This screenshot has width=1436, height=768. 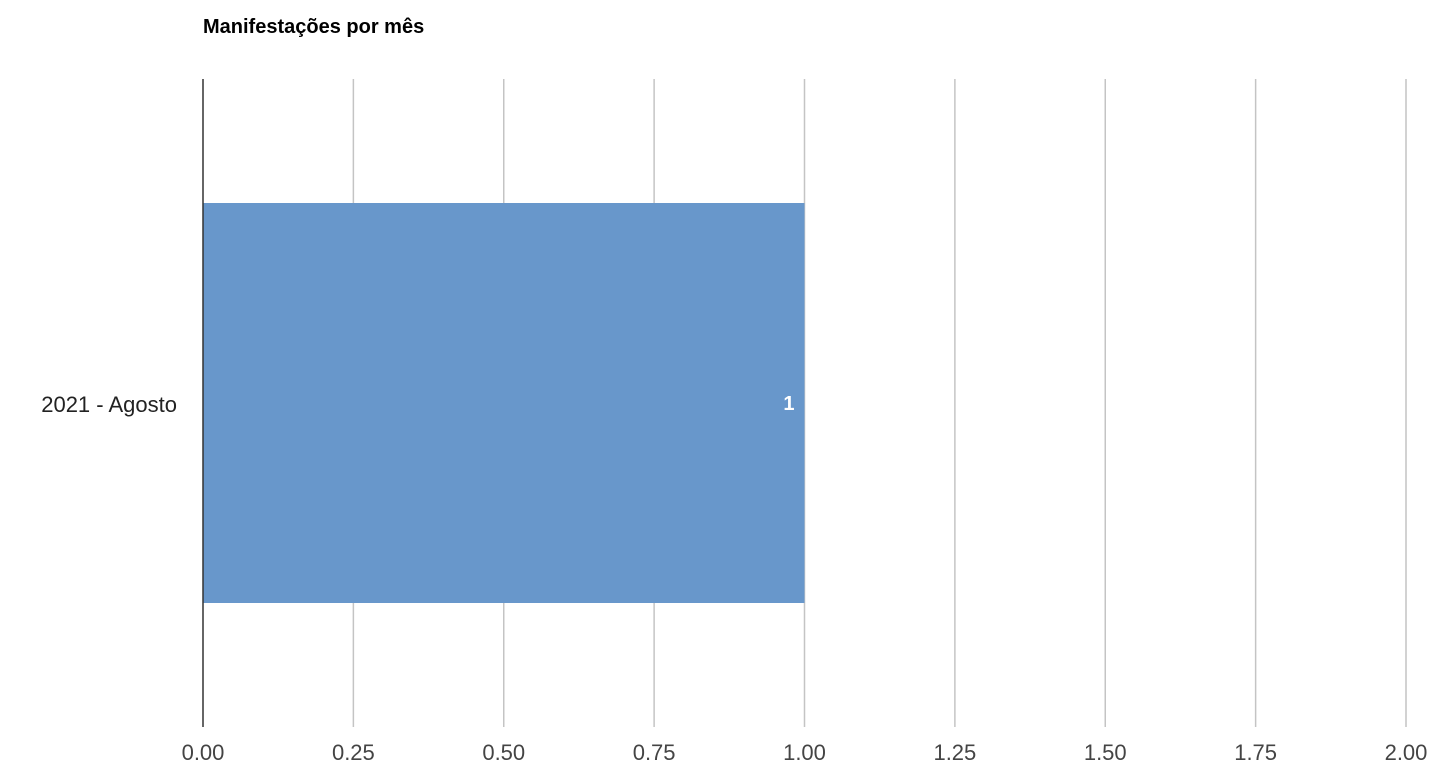 What do you see at coordinates (1105, 752) in the screenshot?
I see `x-tick-label: 1.50` at bounding box center [1105, 752].